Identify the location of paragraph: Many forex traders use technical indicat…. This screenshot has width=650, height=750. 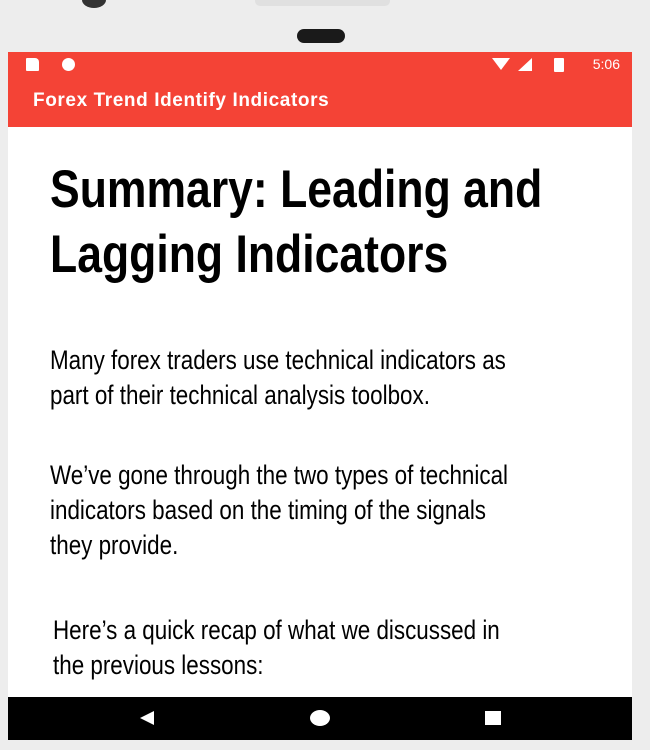
(278, 378).